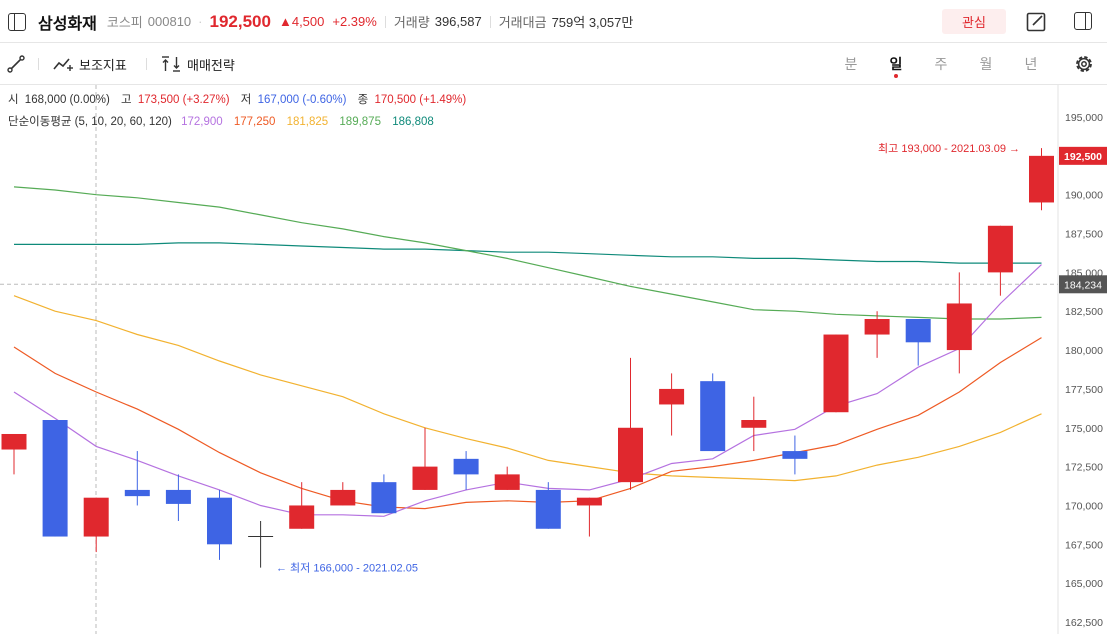 This screenshot has width=1107, height=634. What do you see at coordinates (1084, 64) in the screenshot?
I see `settings-gear-icon` at bounding box center [1084, 64].